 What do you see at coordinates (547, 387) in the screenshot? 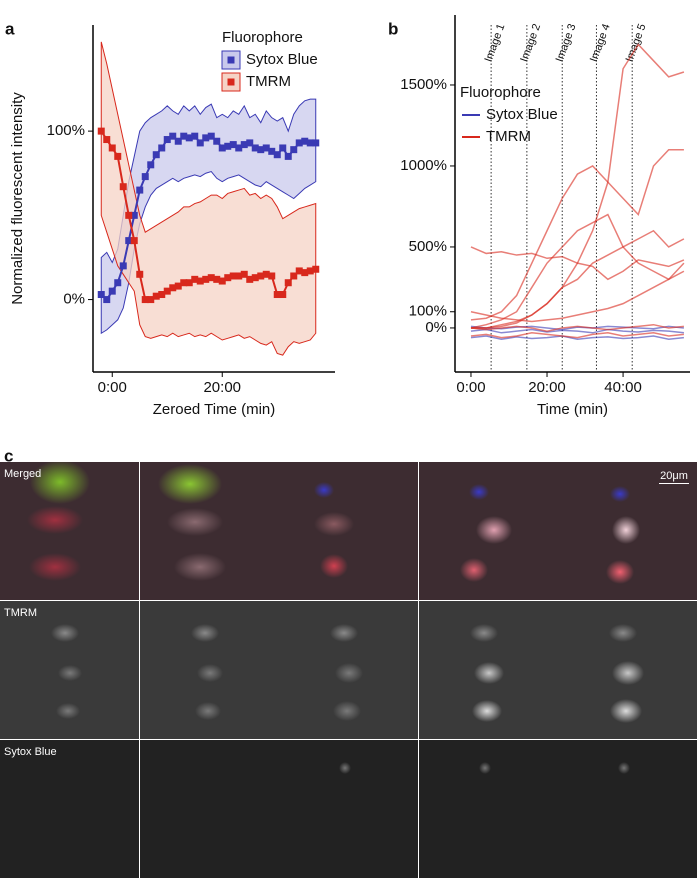
I see `x-tick-label: 20:00` at bounding box center [547, 387].